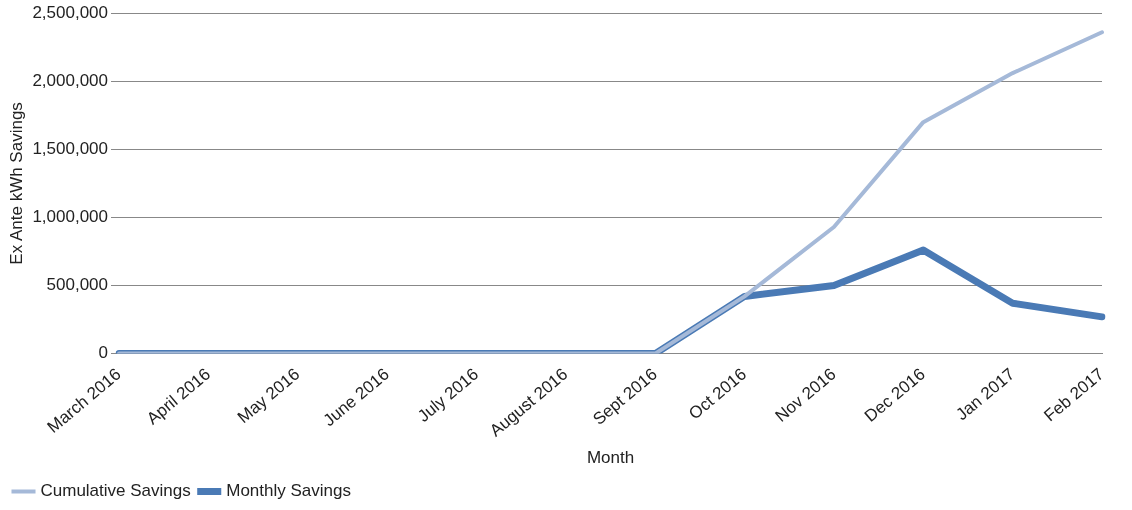 The height and width of the screenshot is (510, 1132). I want to click on legend-label: Monthly Savings, so click(288, 491).